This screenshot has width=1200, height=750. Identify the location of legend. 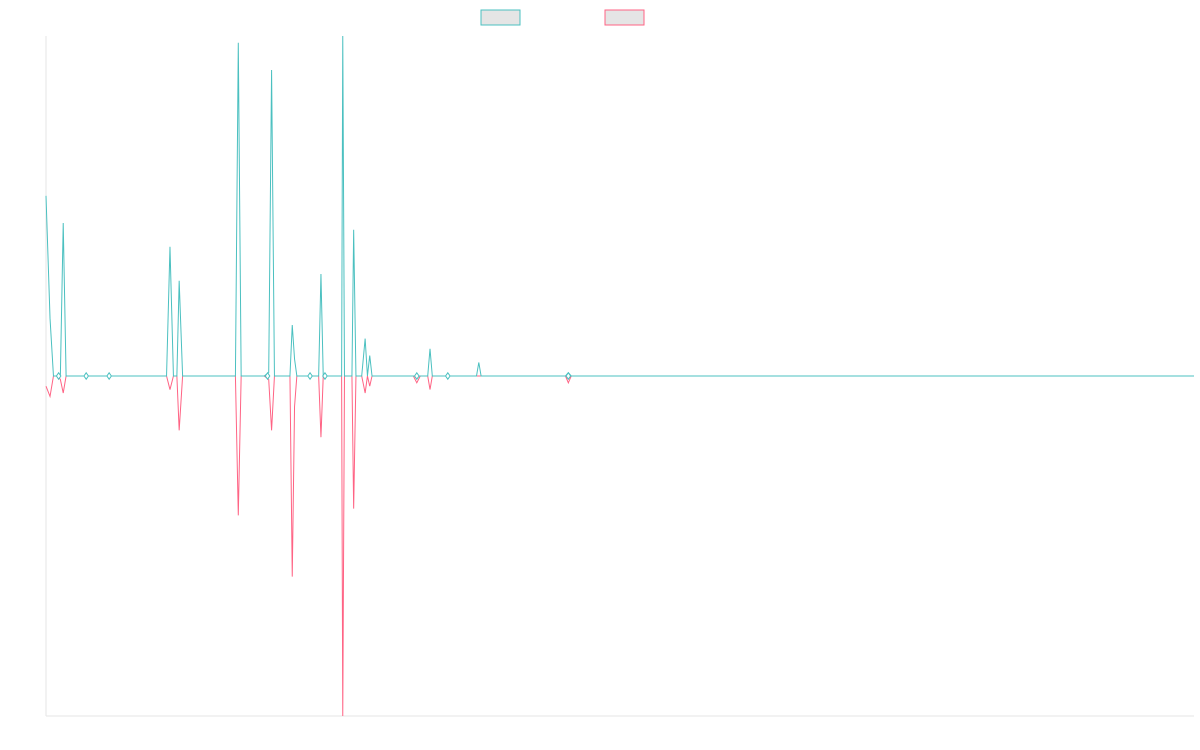
(562, 17).